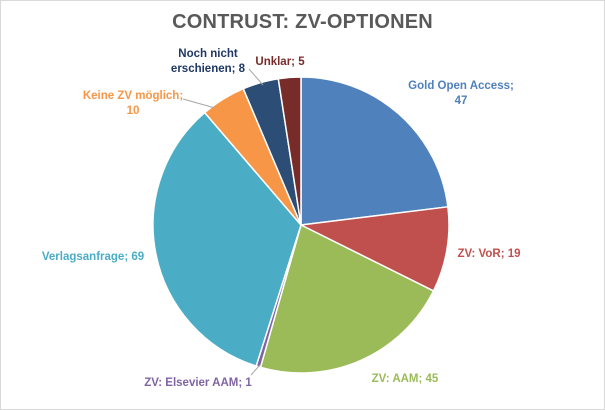 The height and width of the screenshot is (410, 605). I want to click on leader-line-keine-zv-moeglich, so click(199, 103).